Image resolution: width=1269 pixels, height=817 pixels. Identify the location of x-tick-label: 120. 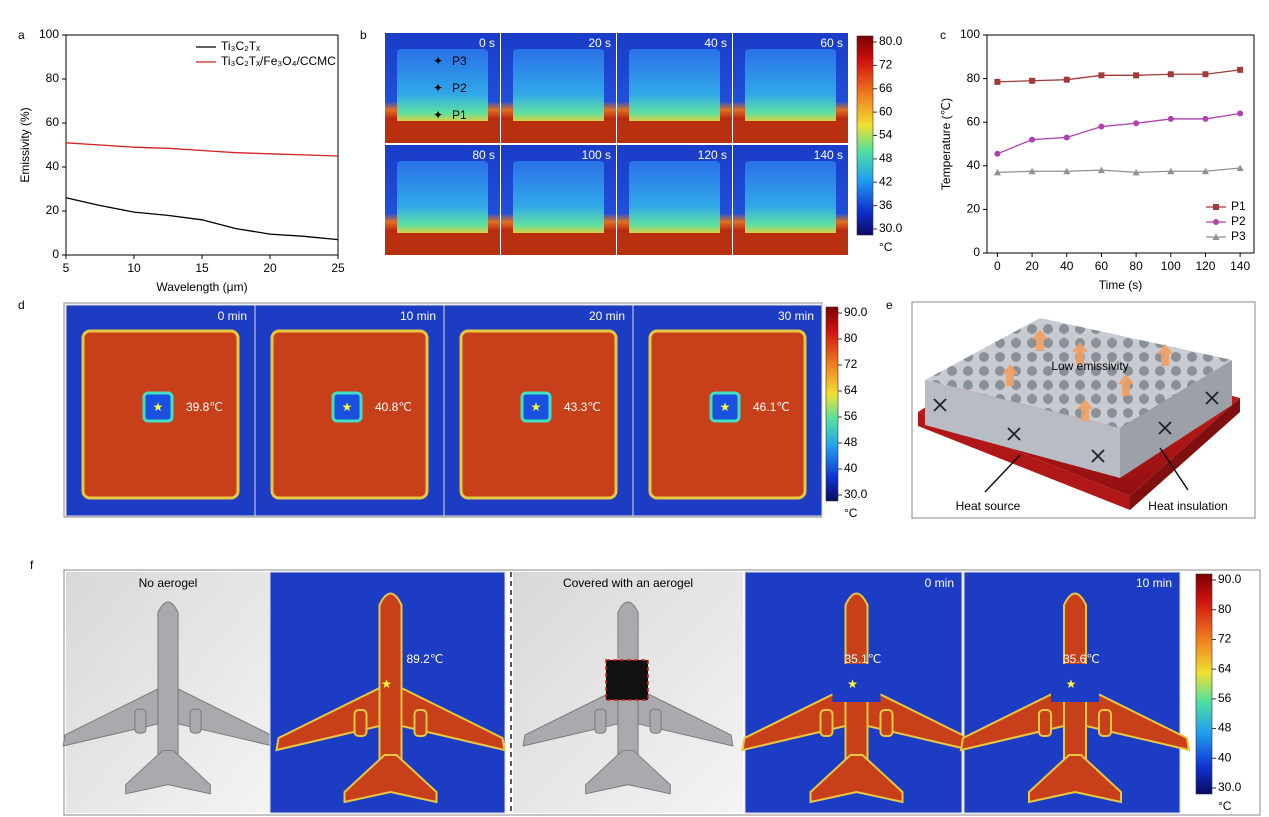
(1205, 266).